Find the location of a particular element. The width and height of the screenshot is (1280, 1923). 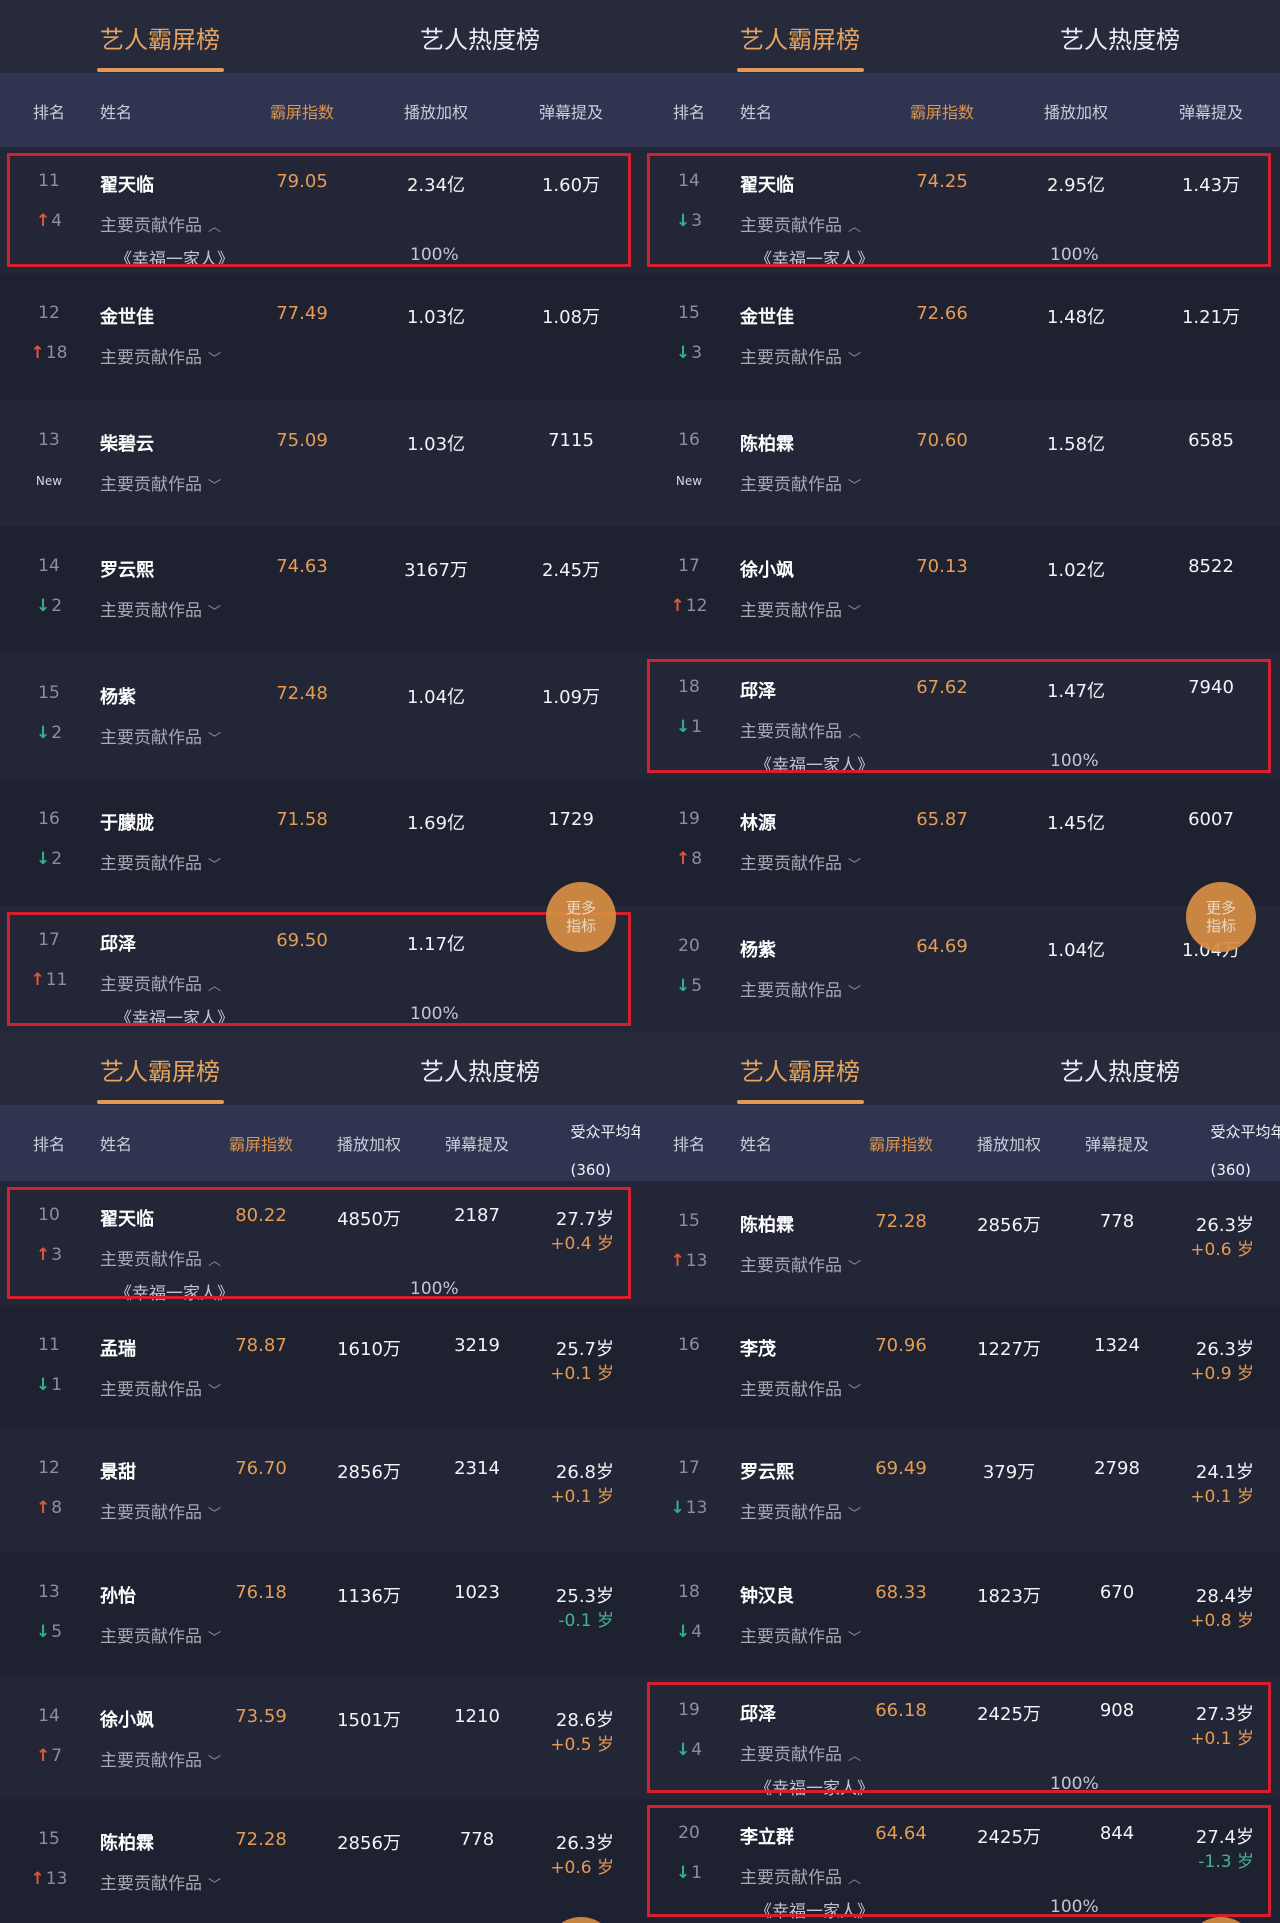

table-row: 19 林源 65.87 1.45亿 6007 ↑8 主要贡献作品 ﹀ is located at coordinates (960, 842).